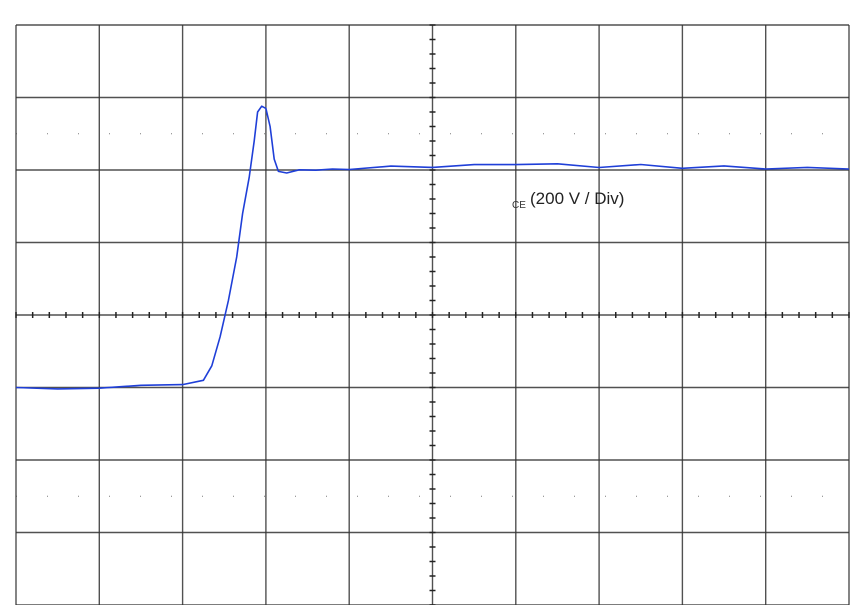 This screenshot has height=605, width=857. I want to click on annotation-layer: CE (200 V / Div), so click(568, 200).